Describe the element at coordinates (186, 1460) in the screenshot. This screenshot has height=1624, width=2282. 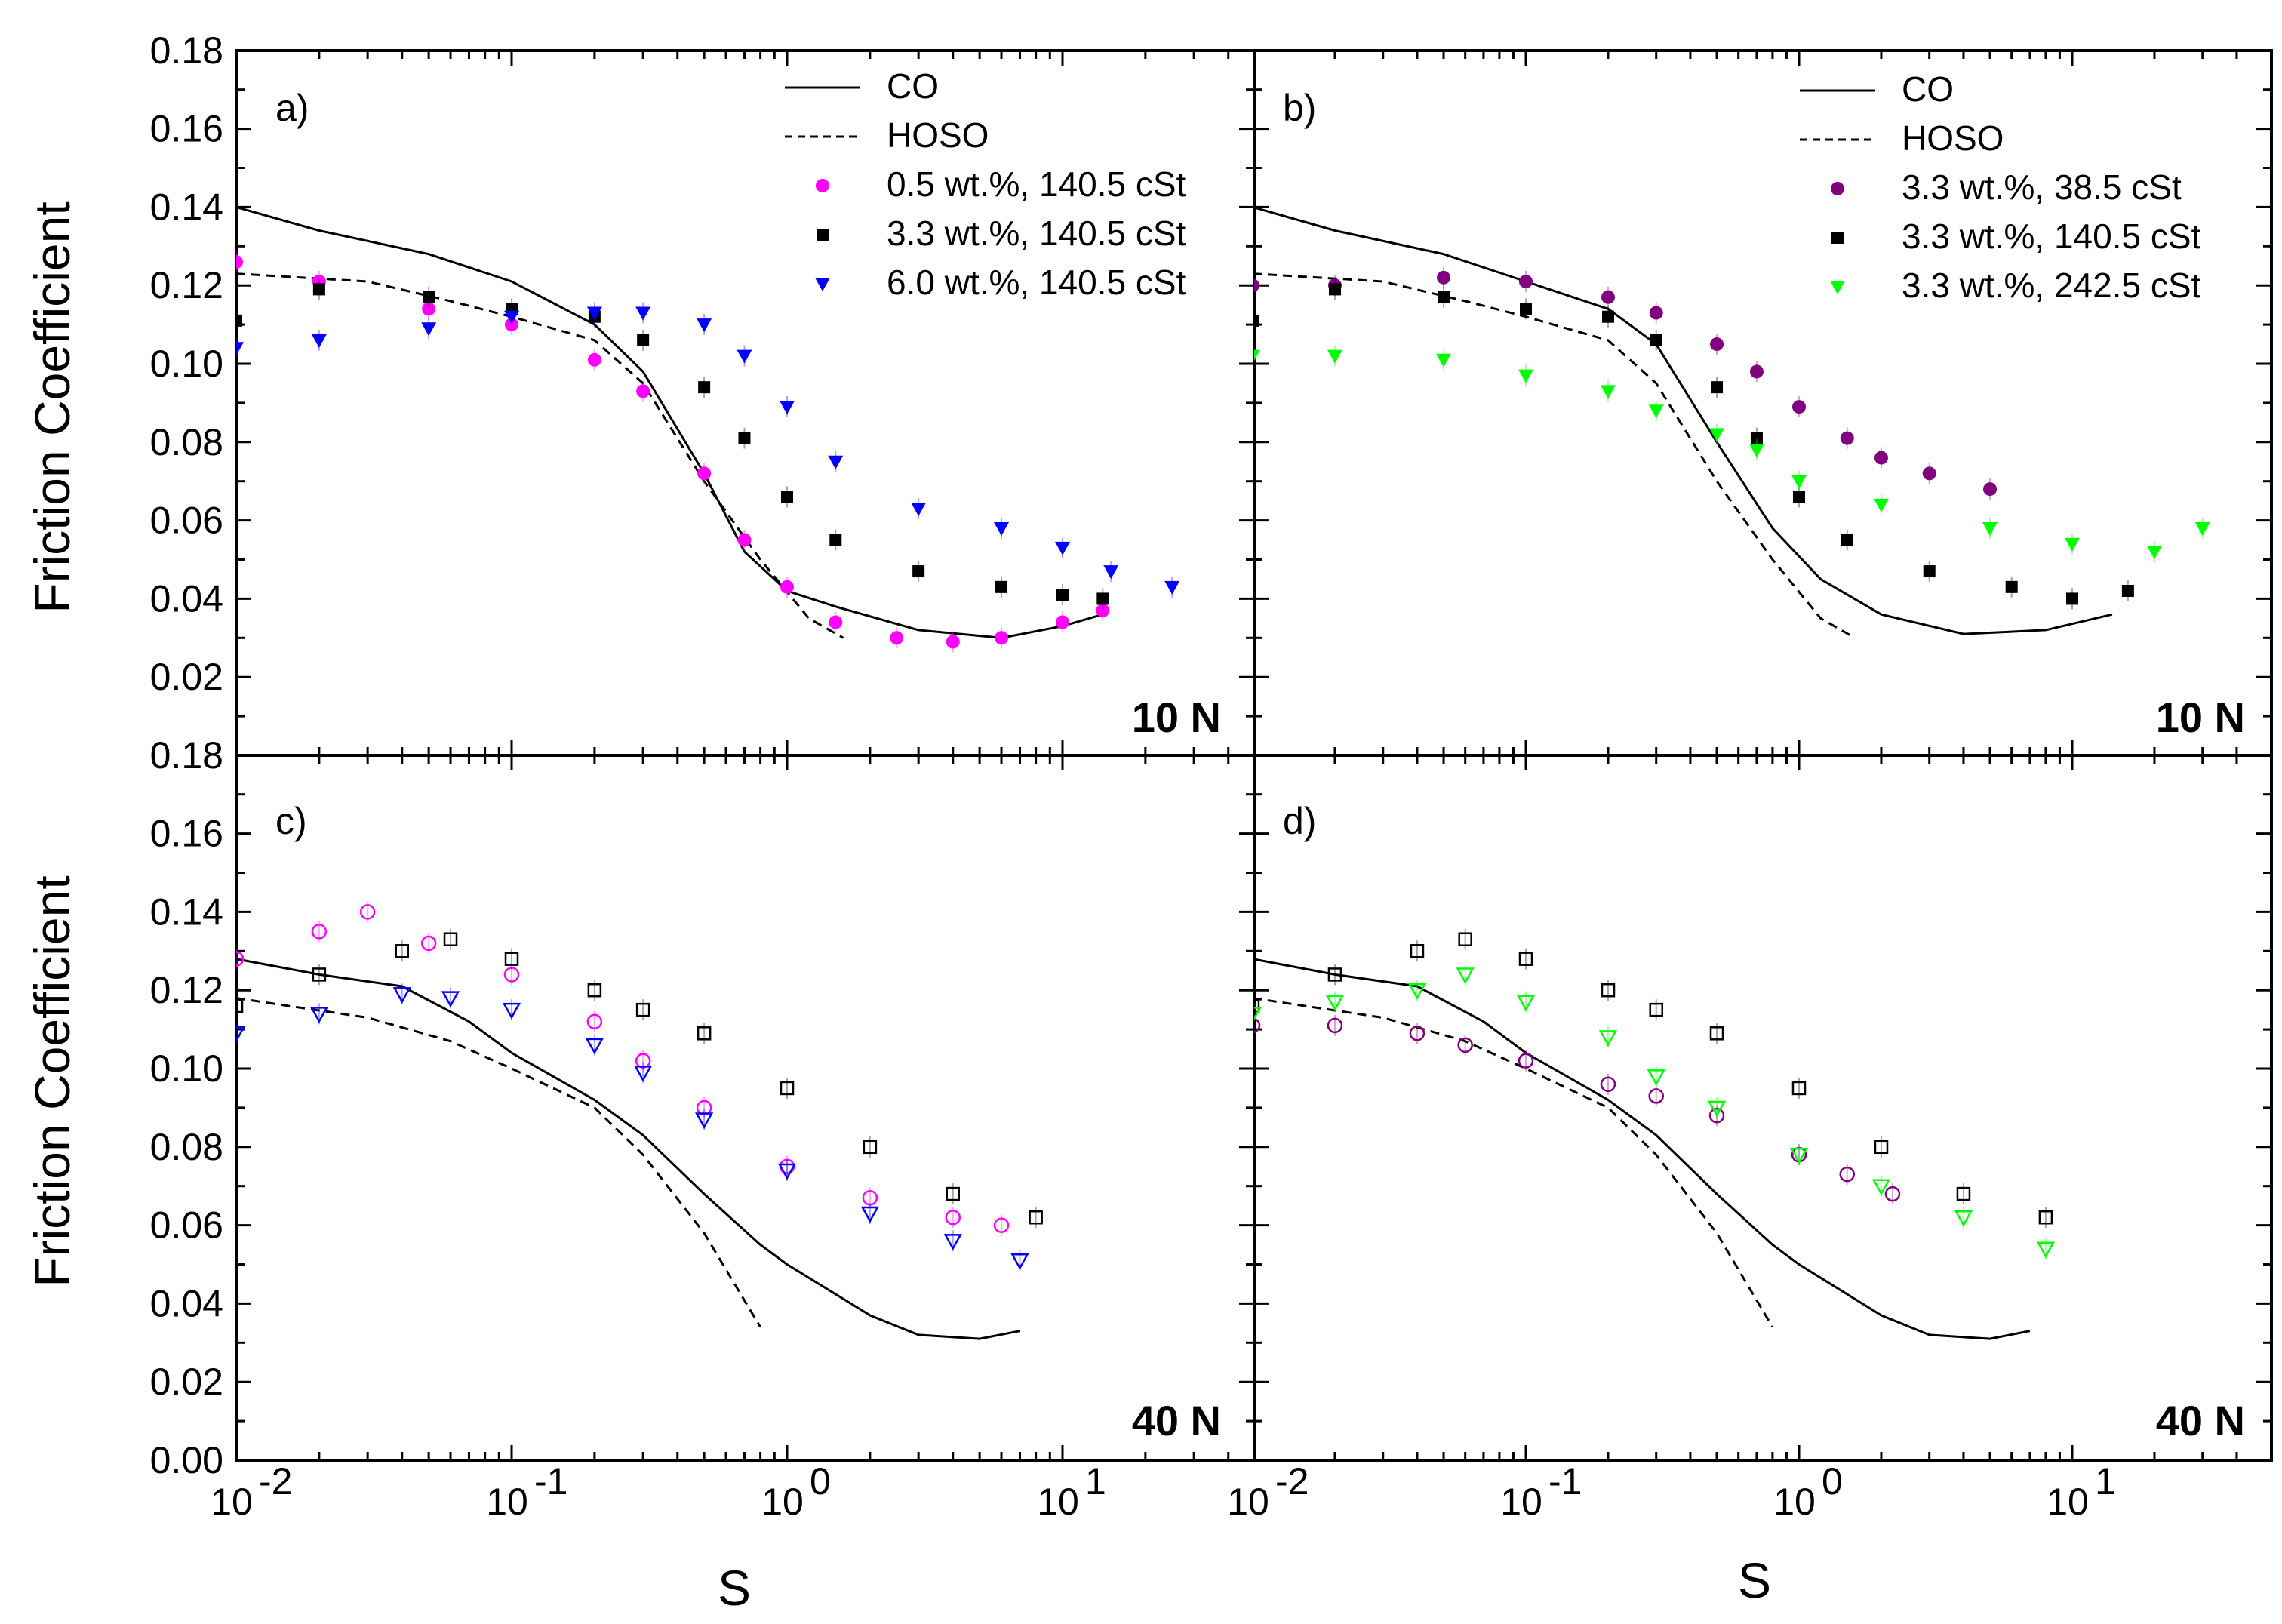
I see `y-tick-label: 0.00` at that location.